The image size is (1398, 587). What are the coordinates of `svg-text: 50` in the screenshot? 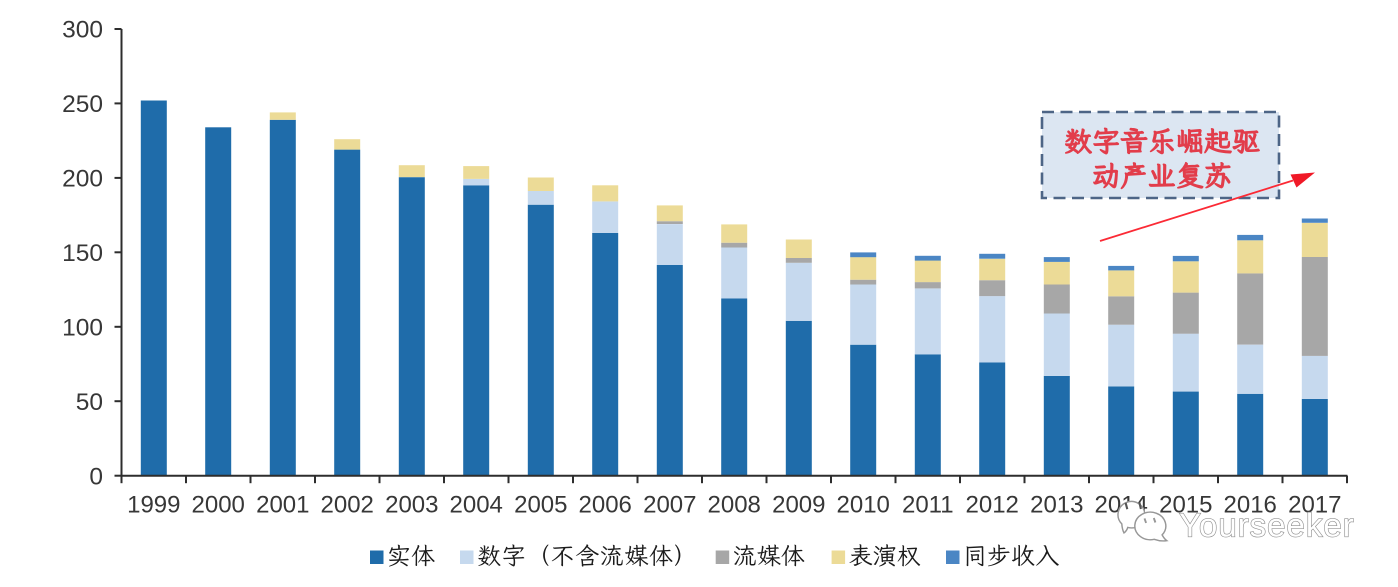 It's located at (89, 402).